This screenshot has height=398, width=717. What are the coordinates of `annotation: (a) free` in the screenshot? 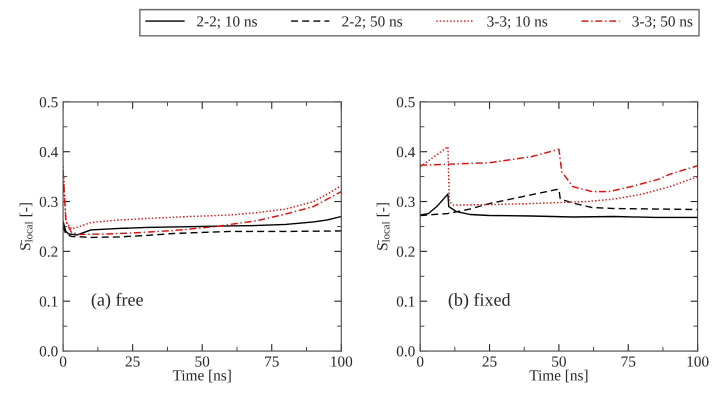 It's located at (117, 301).